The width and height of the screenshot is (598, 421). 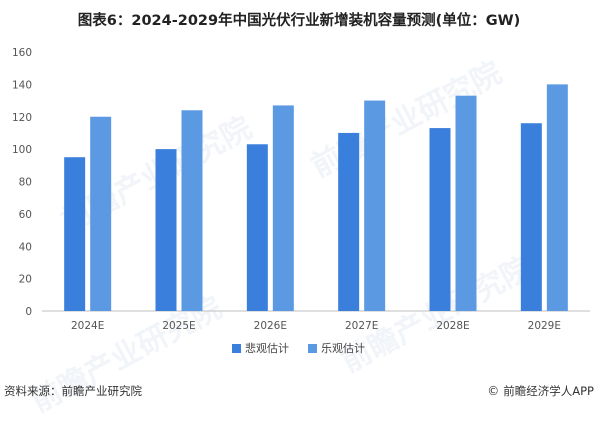 What do you see at coordinates (343, 348) in the screenshot?
I see `legend-label: 乐观估计` at bounding box center [343, 348].